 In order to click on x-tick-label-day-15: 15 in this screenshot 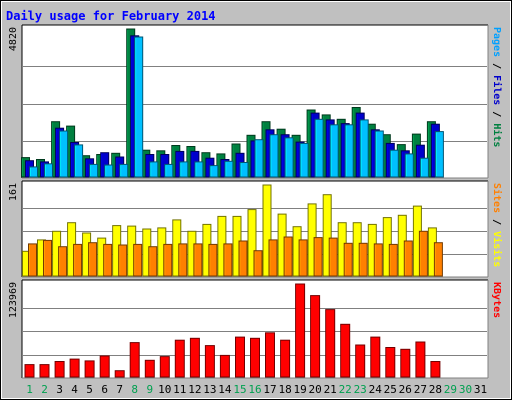, I will do `click(239, 389)`.